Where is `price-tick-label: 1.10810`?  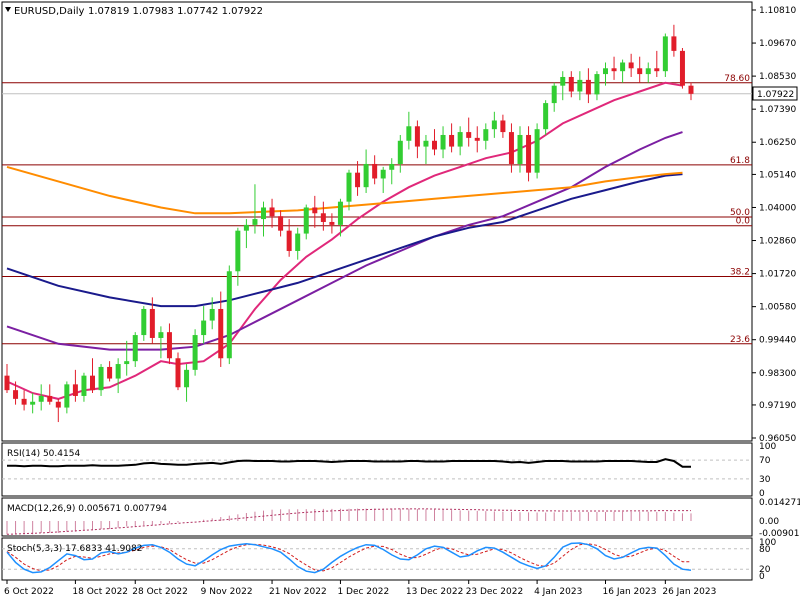 price-tick-label: 1.10810 is located at coordinates (777, 11).